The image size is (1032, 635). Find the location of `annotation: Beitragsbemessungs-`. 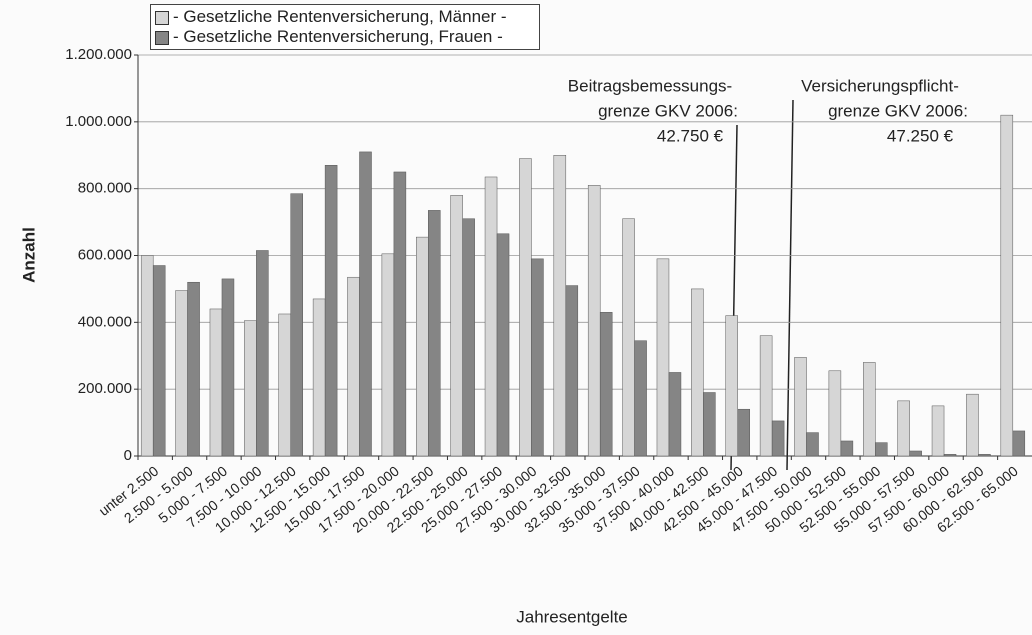

annotation: Beitragsbemessungs- is located at coordinates (650, 85).